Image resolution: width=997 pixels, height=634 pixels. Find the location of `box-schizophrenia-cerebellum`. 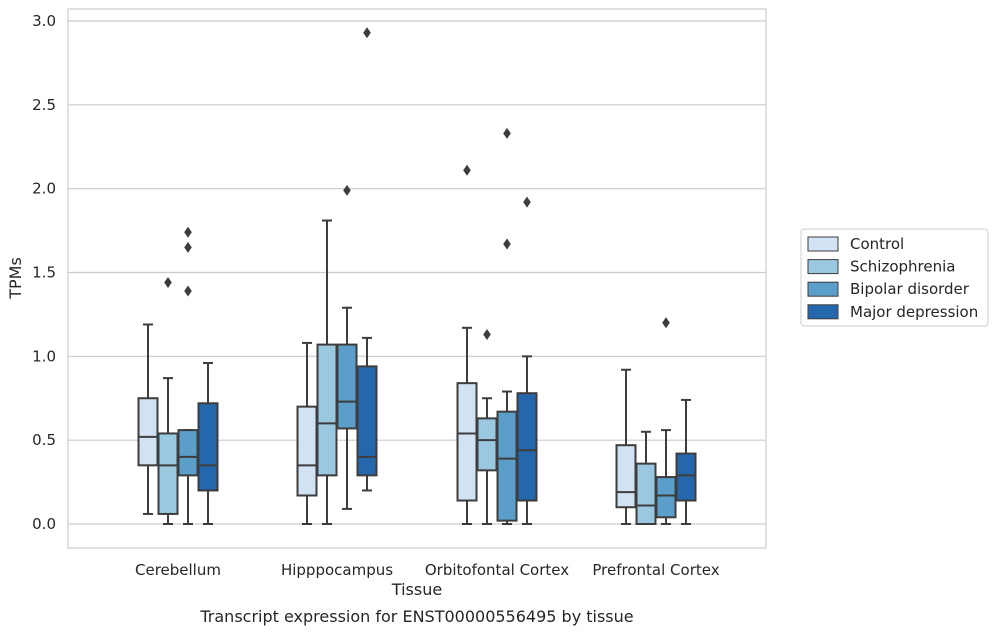

box-schizophrenia-cerebellum is located at coordinates (168, 401).